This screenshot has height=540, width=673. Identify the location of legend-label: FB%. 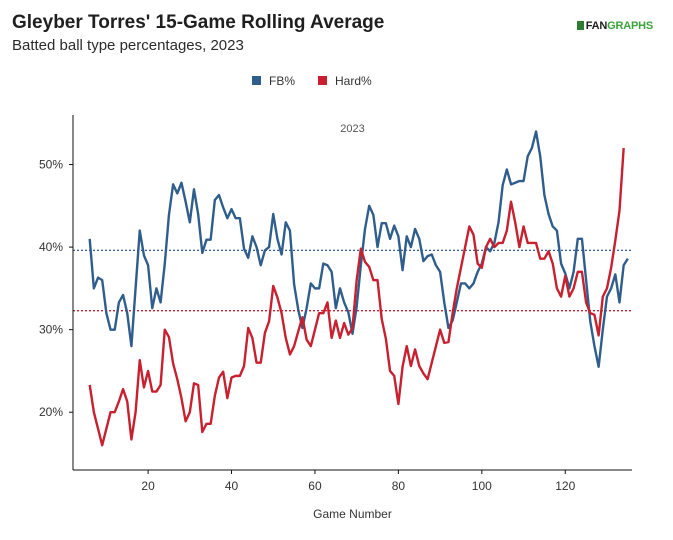
(282, 81).